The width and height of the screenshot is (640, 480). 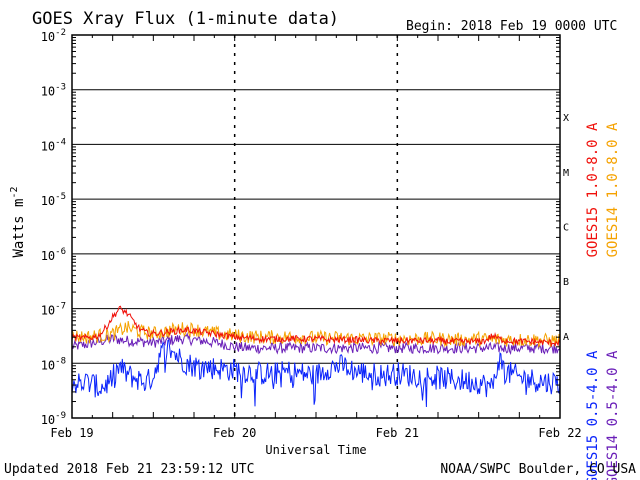 What do you see at coordinates (566, 282) in the screenshot?
I see `flare-class-label: B` at bounding box center [566, 282].